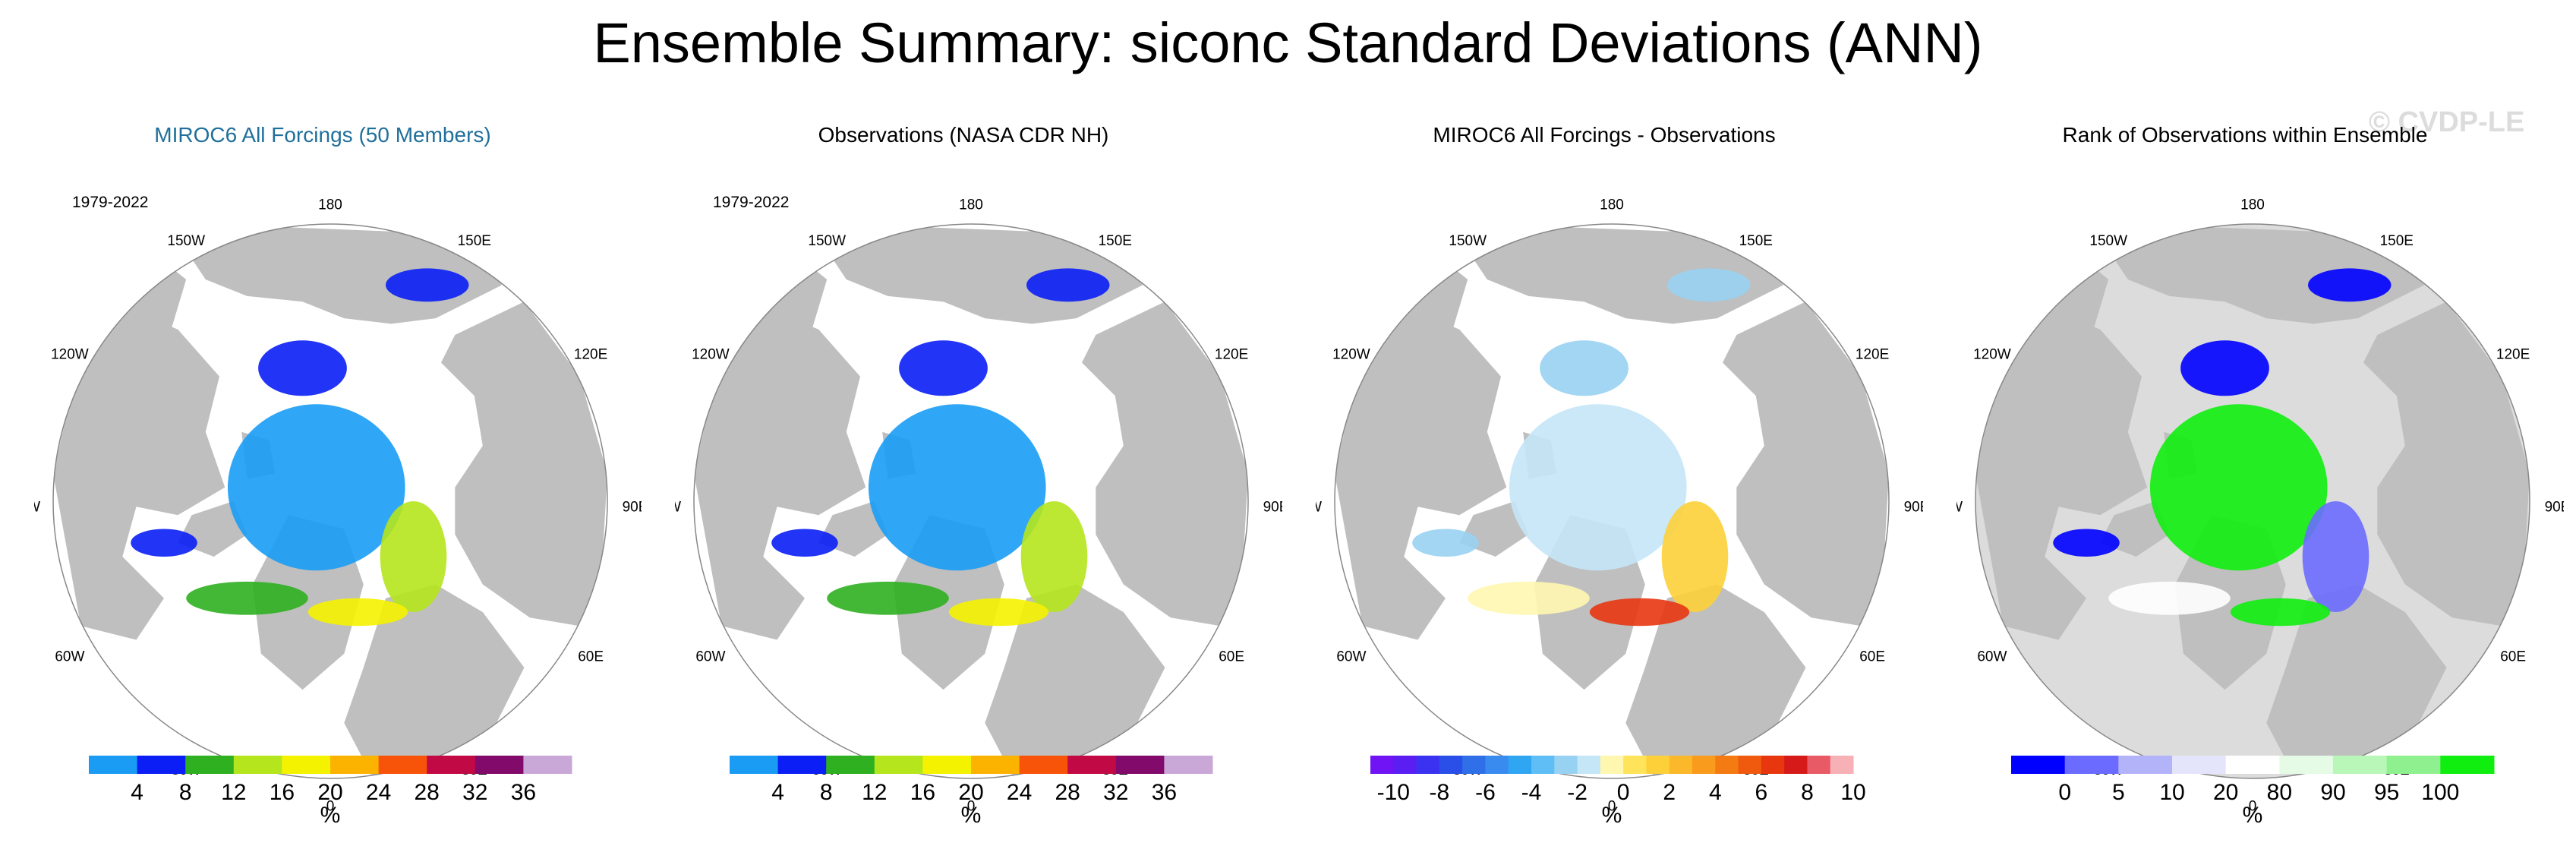 This screenshot has height=846, width=2576. Describe the element at coordinates (963, 135) in the screenshot. I see `panel-title: Observations (NASA CDR NH)` at that location.